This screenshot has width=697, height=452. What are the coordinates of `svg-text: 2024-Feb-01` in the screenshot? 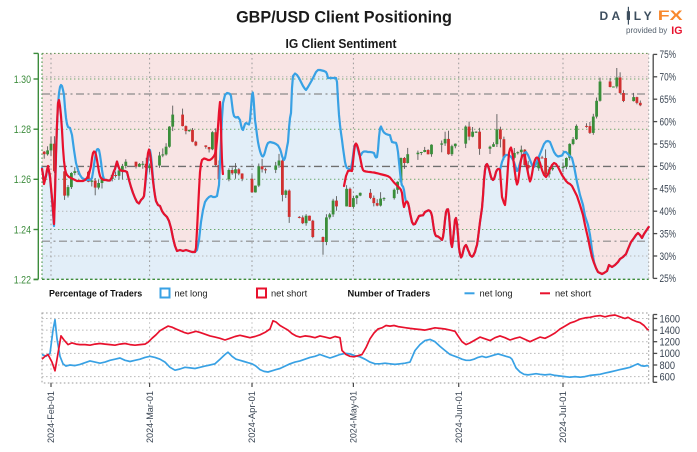 It's located at (51, 417).